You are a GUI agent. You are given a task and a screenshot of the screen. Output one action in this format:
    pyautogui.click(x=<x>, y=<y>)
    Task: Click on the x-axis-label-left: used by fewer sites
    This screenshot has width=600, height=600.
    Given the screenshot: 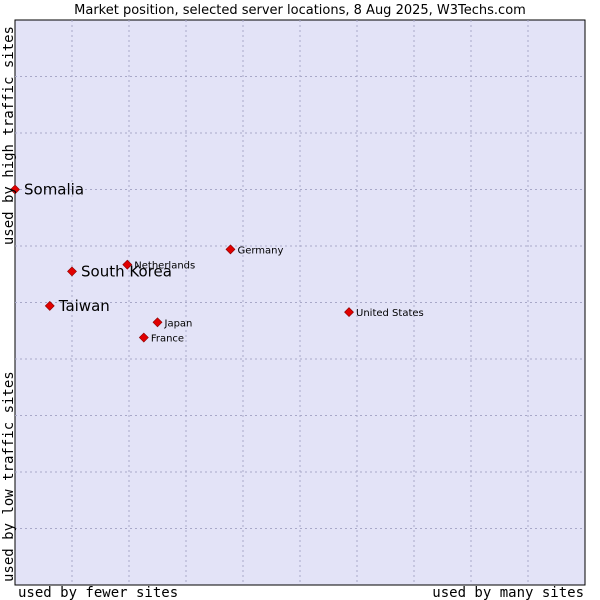 What is the action you would take?
    pyautogui.click(x=98, y=592)
    